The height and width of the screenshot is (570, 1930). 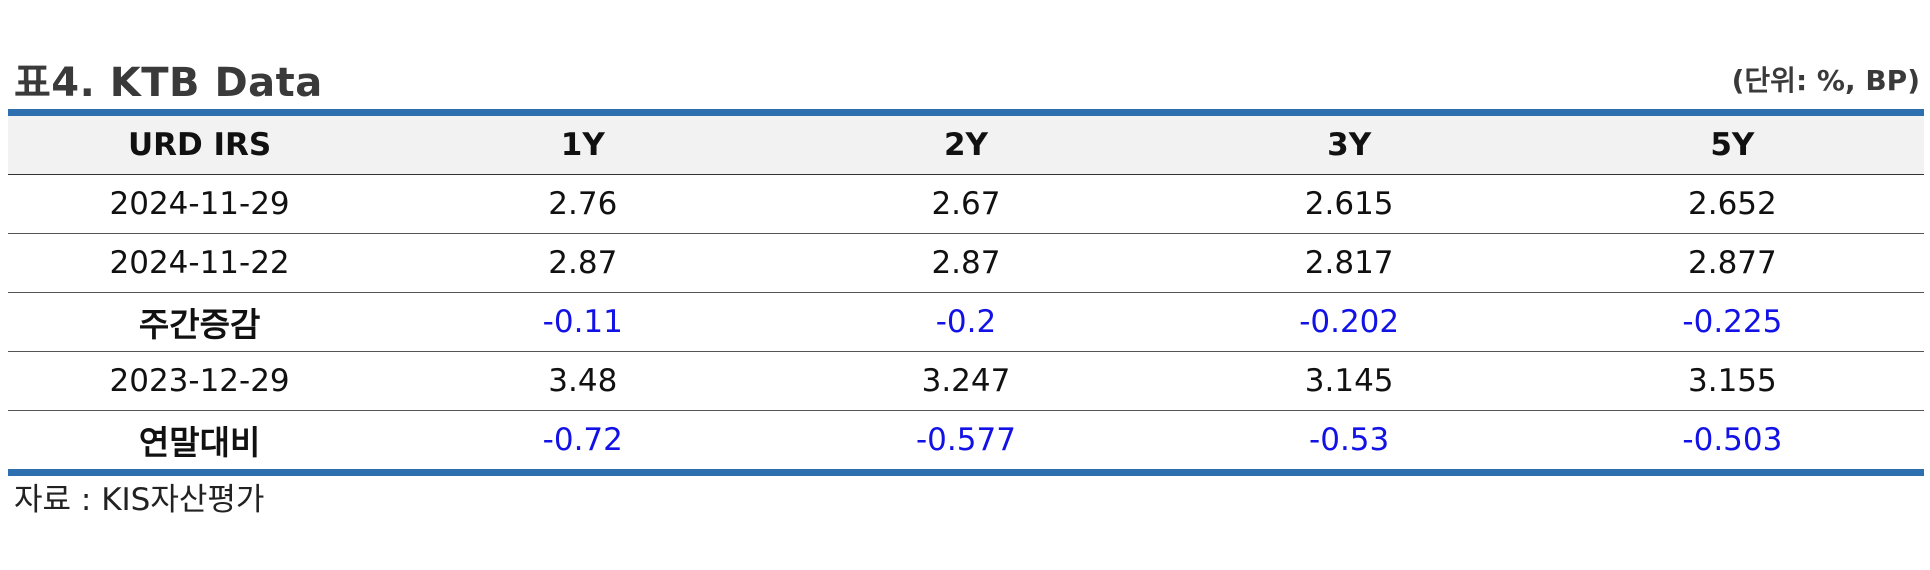 I want to click on table-cell-negative: -0.2, so click(x=966, y=322).